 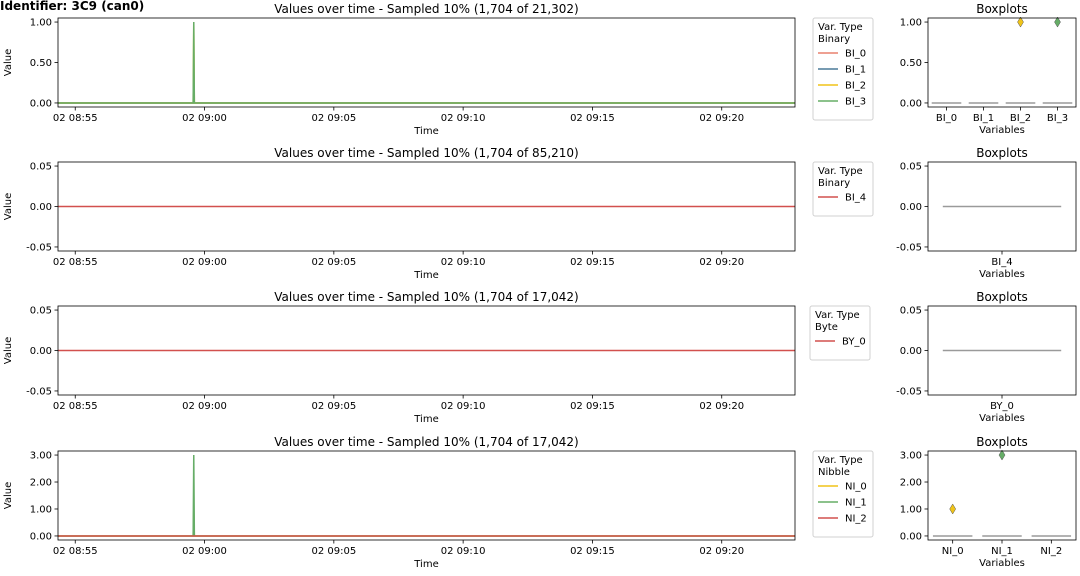 What do you see at coordinates (986, 357) in the screenshot?
I see `boxplot-chart-3: Boxplots BY_0 -0.05 0.00 0.05 Variables` at bounding box center [986, 357].